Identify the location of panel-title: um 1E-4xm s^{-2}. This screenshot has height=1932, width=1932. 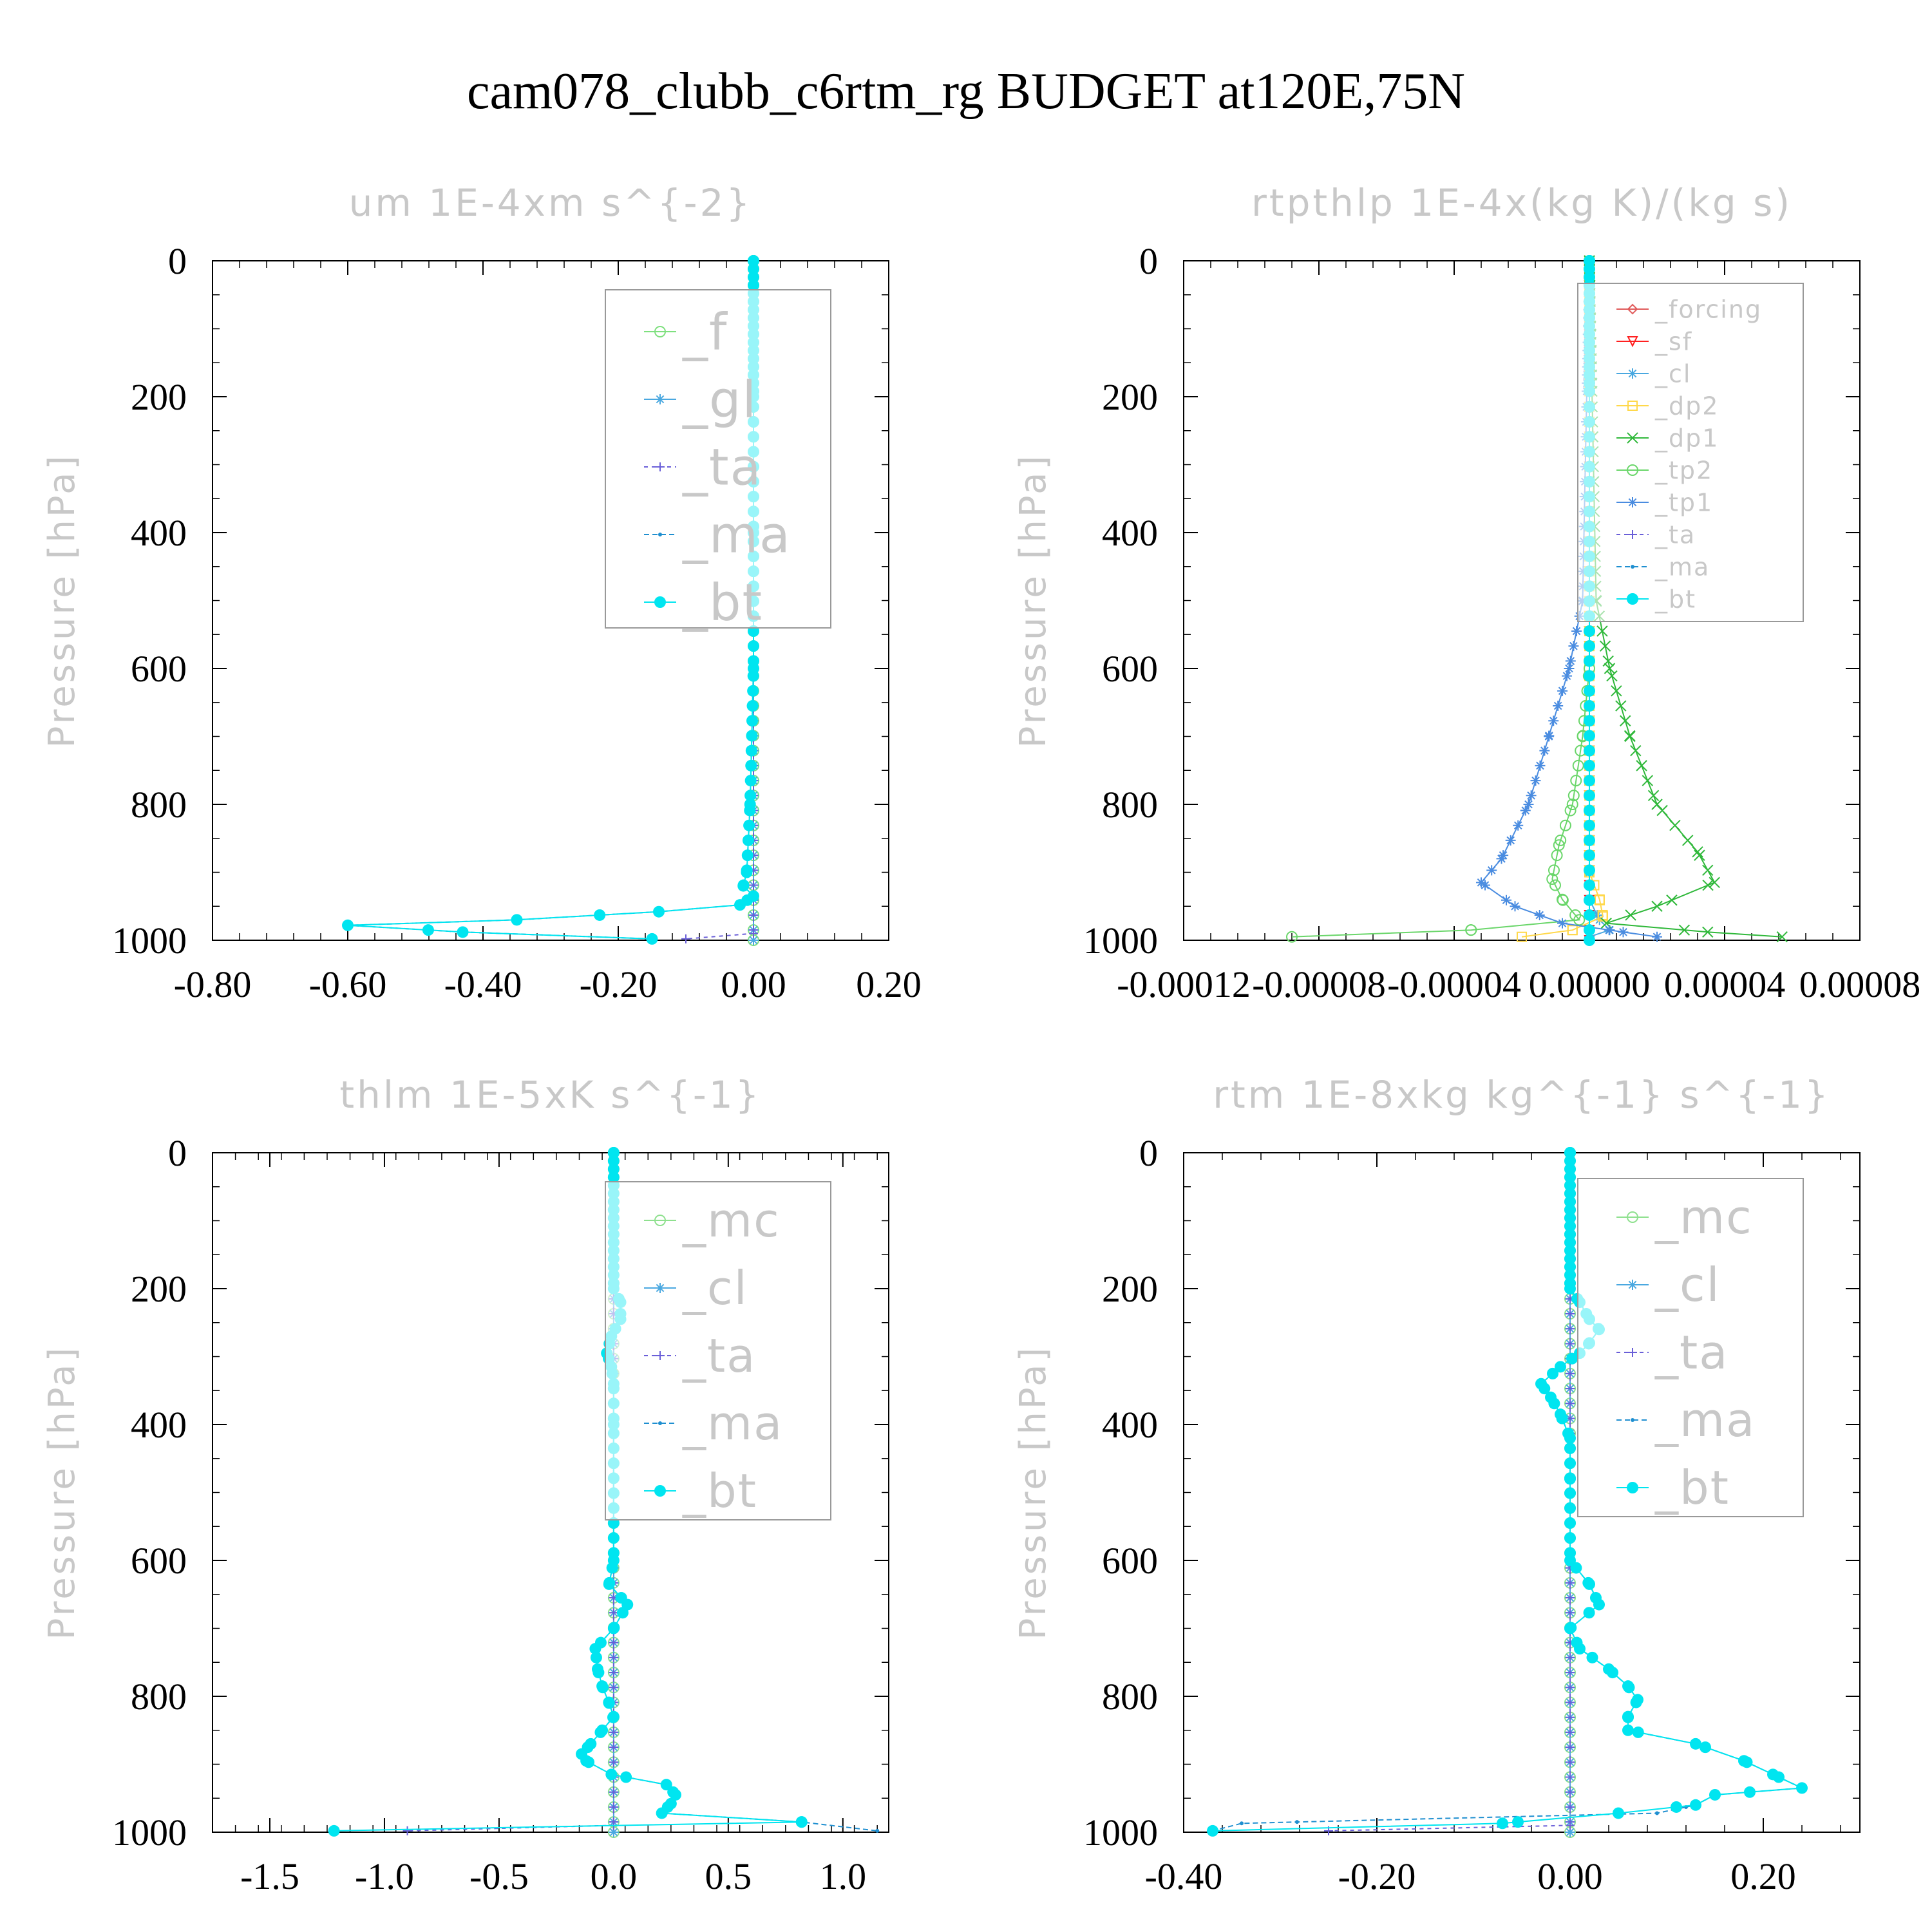
(551, 203).